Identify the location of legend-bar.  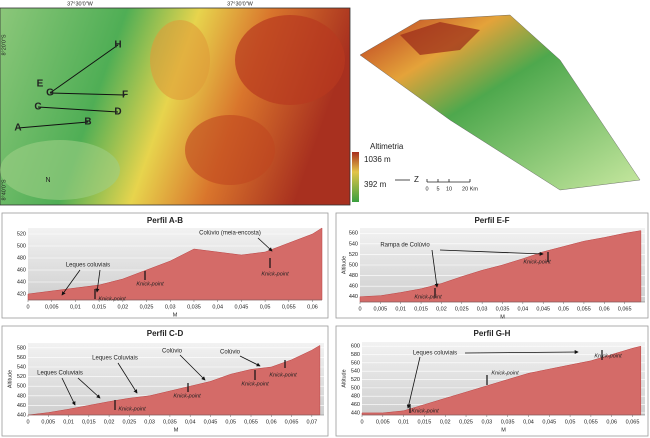
(355, 177).